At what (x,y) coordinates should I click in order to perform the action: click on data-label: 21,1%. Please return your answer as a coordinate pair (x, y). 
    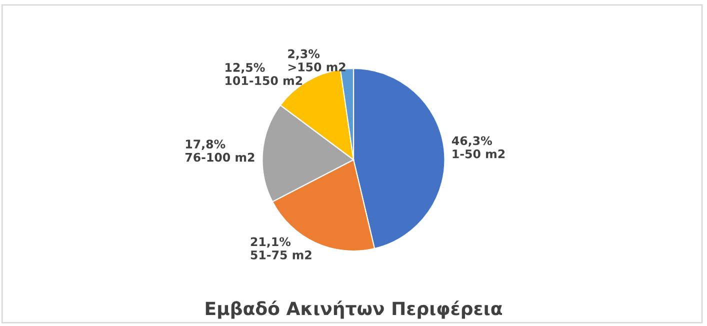
    Looking at the image, I should click on (270, 242).